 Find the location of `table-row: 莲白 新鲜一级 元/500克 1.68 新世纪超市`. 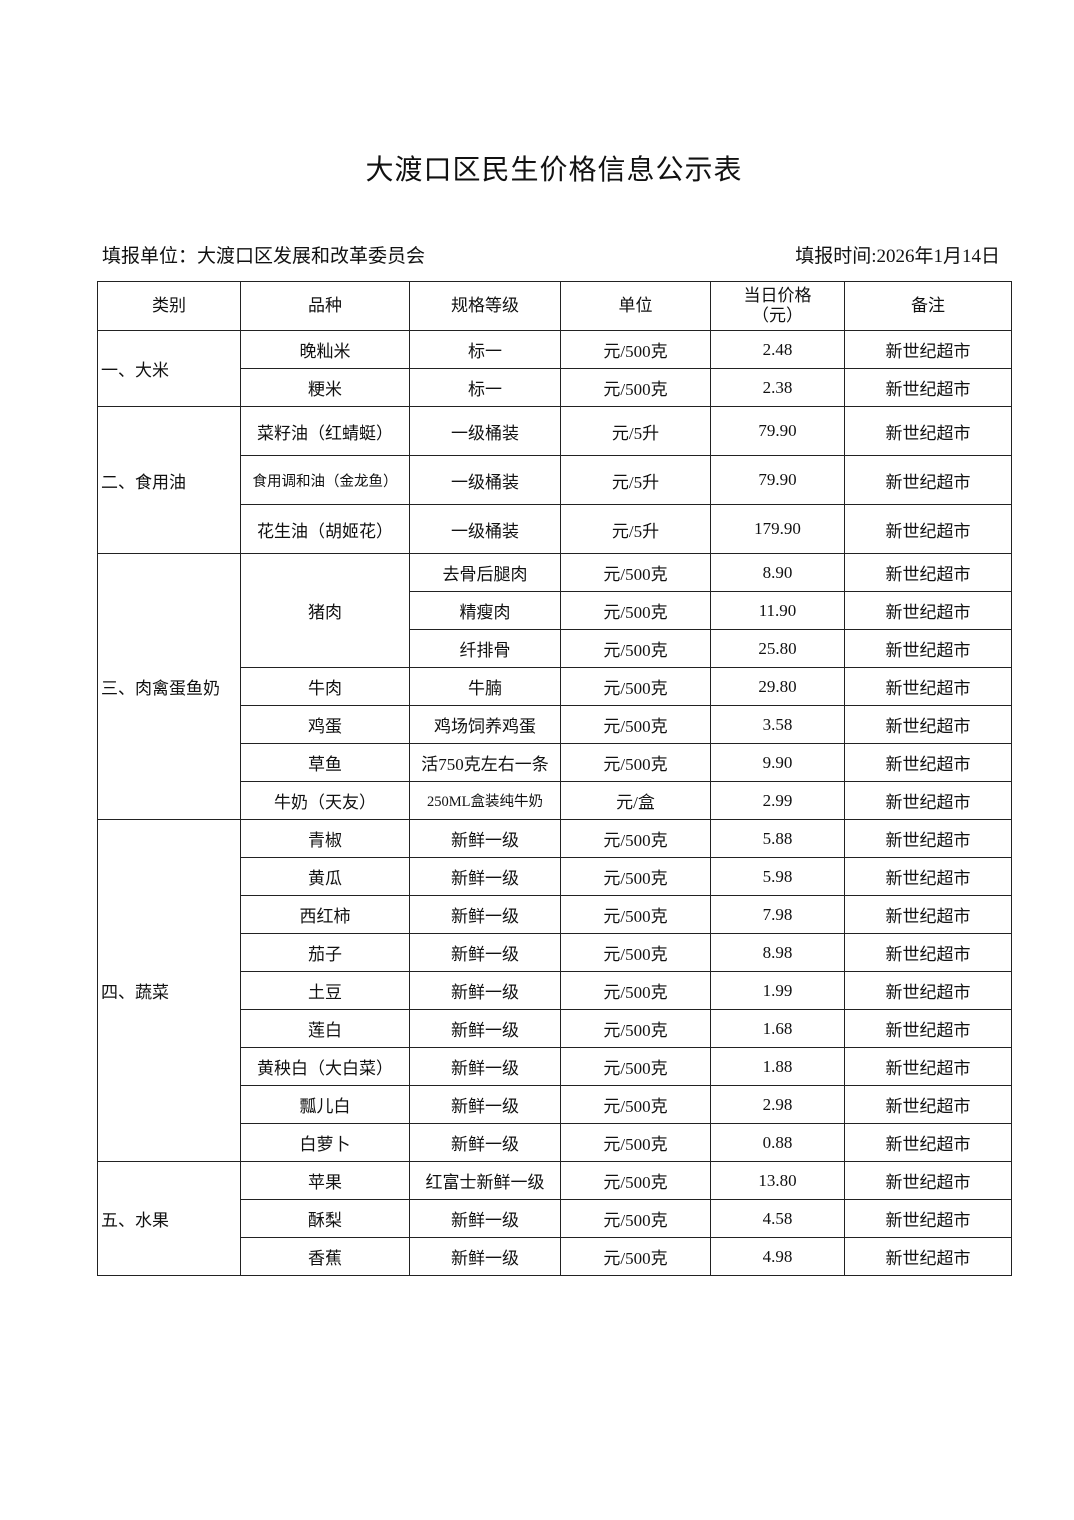

table-row: 莲白 新鲜一级 元/500克 1.68 新世纪超市 is located at coordinates (555, 1028).